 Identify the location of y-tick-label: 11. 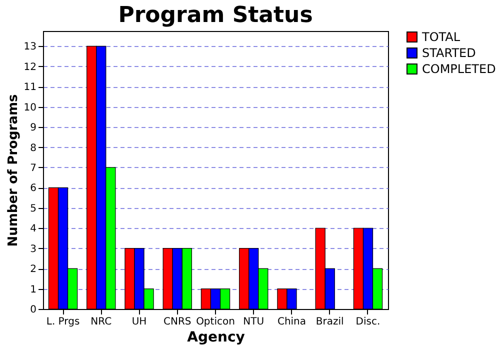
(30, 88).